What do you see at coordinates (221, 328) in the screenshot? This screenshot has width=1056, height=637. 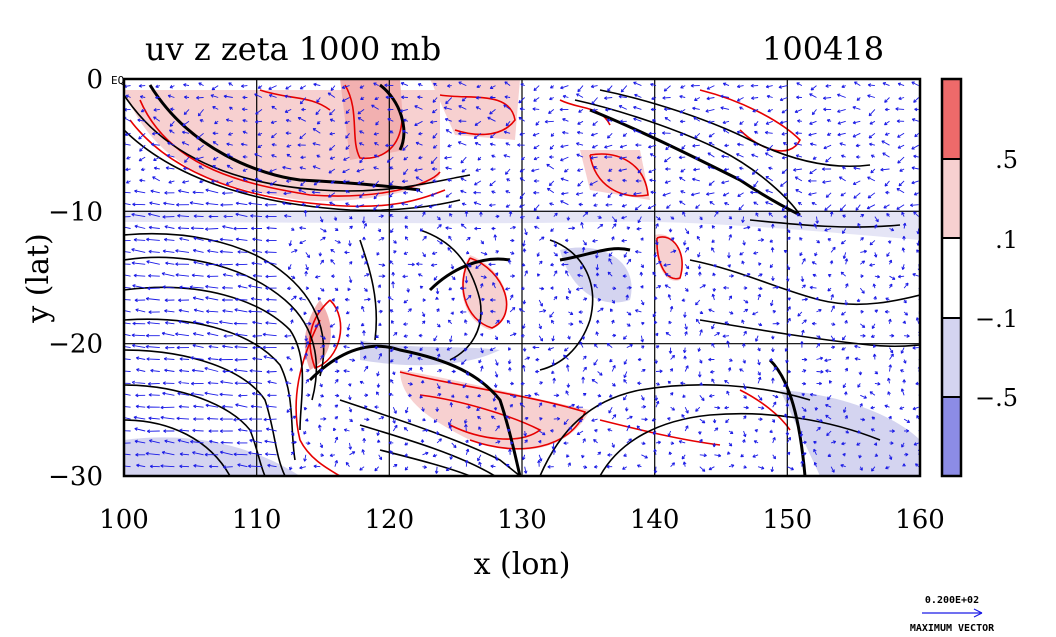 I see `height-contour-line` at bounding box center [221, 328].